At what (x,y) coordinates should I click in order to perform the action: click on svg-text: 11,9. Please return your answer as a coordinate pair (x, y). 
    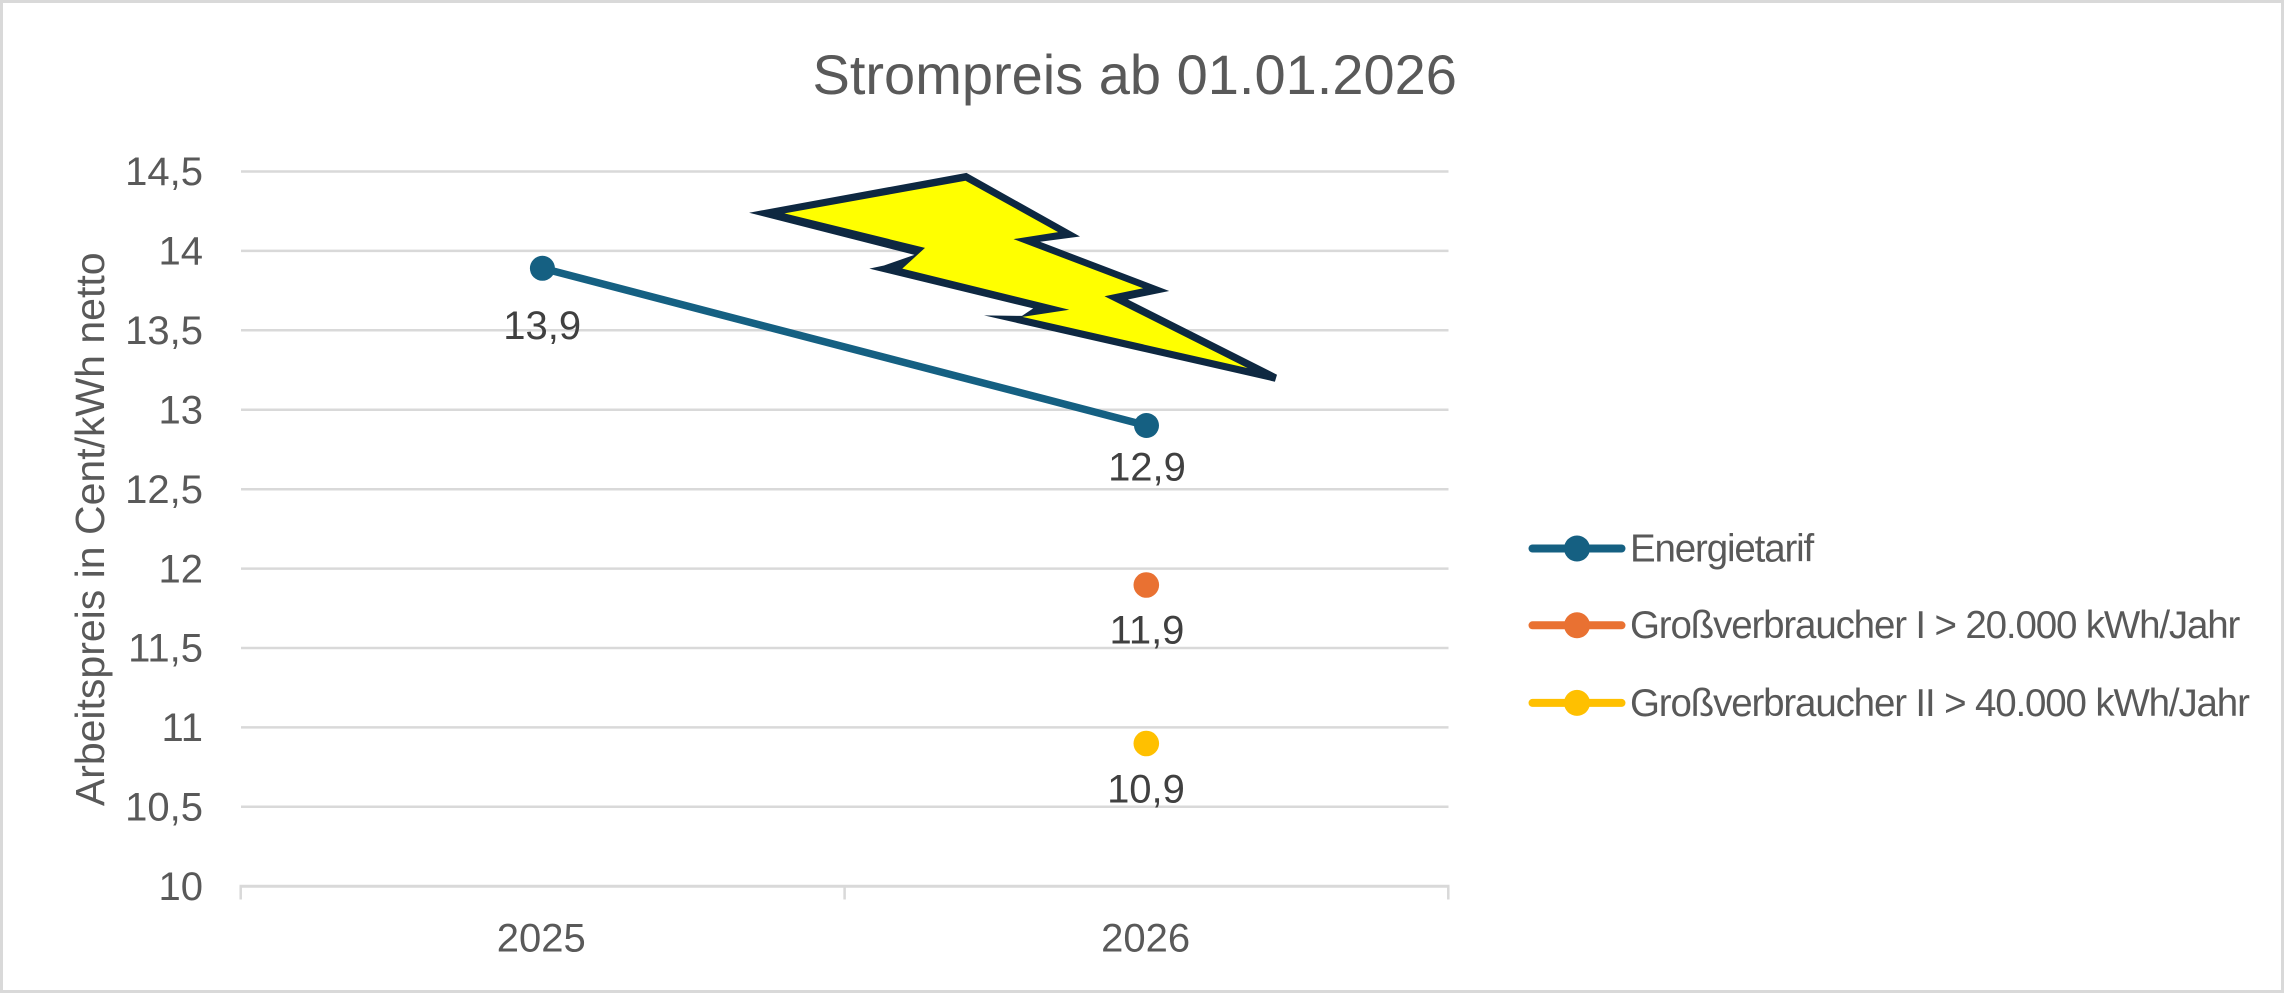
    Looking at the image, I should click on (1147, 631).